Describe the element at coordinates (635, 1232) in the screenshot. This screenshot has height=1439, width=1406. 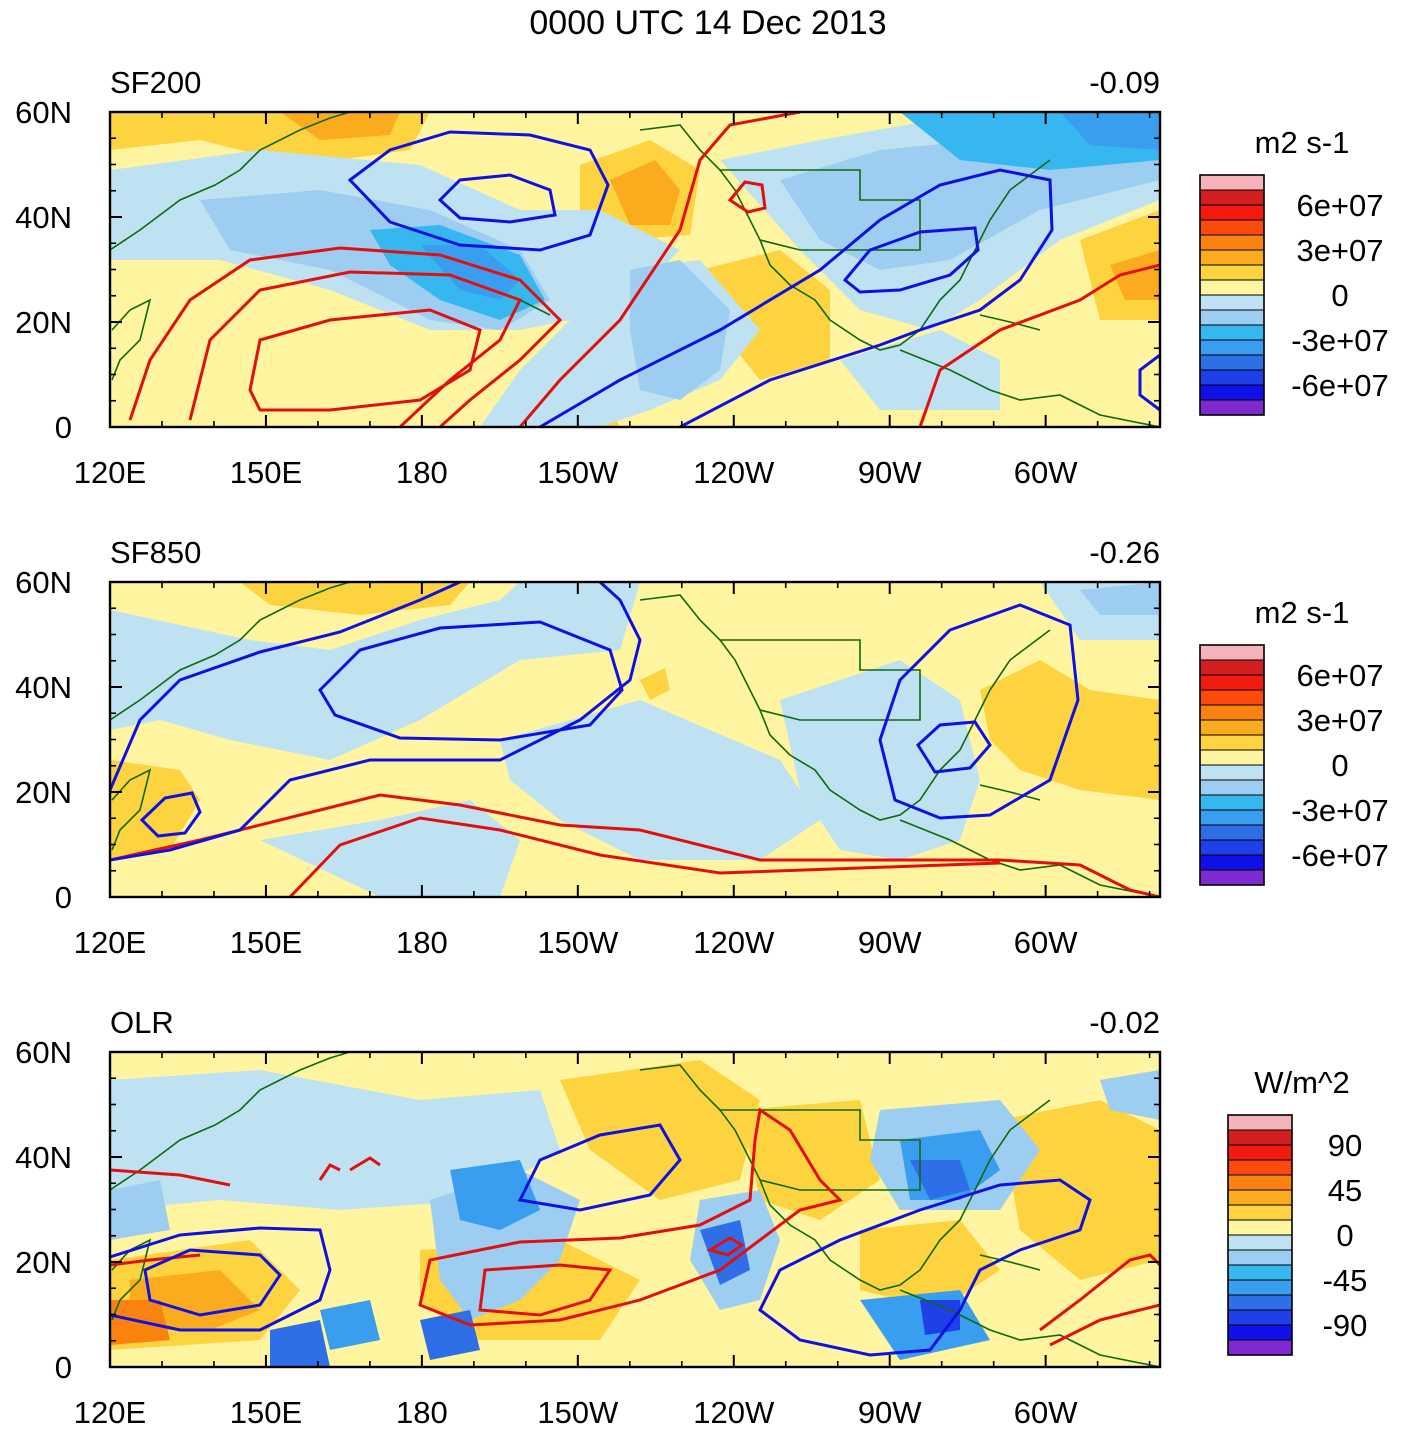
I see `contours` at that location.